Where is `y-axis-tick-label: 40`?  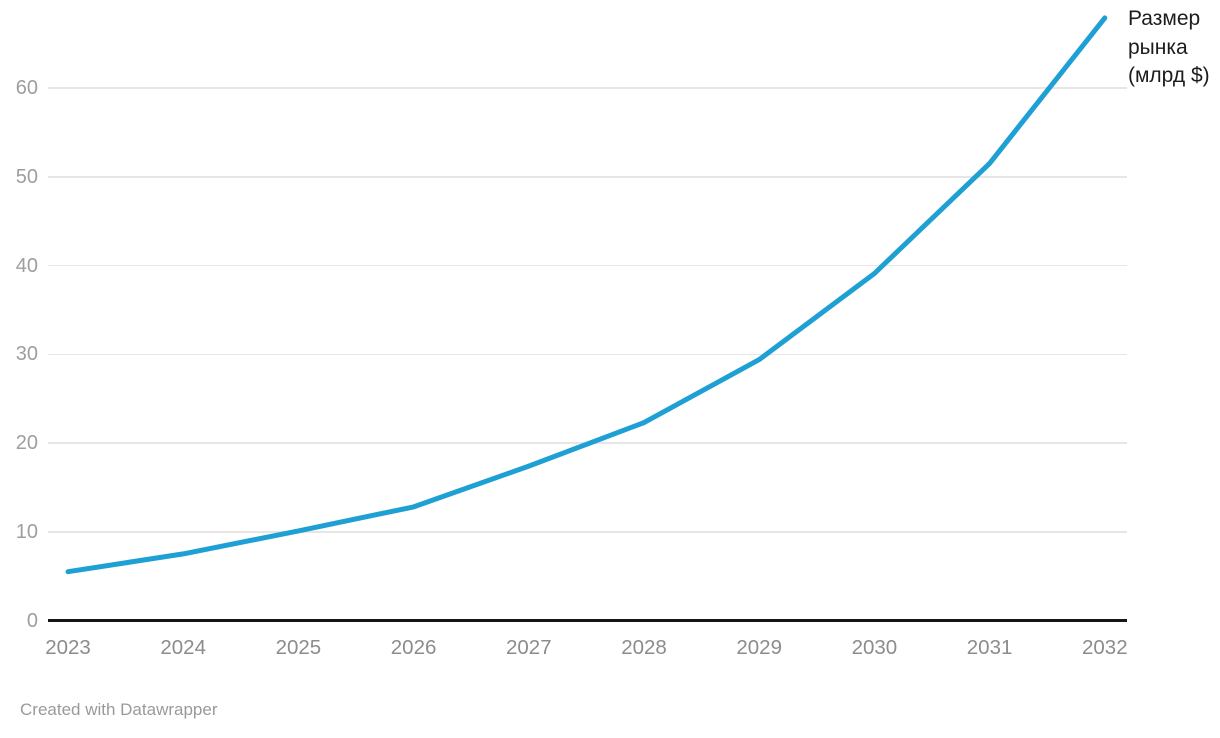 y-axis-tick-label: 40 is located at coordinates (26, 265).